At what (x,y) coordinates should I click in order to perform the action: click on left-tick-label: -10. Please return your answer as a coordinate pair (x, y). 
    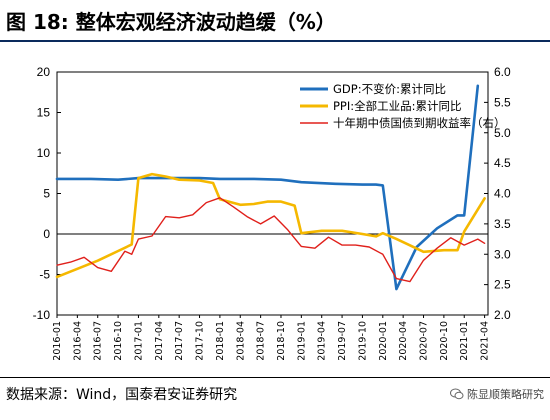
    Looking at the image, I should click on (42, 315).